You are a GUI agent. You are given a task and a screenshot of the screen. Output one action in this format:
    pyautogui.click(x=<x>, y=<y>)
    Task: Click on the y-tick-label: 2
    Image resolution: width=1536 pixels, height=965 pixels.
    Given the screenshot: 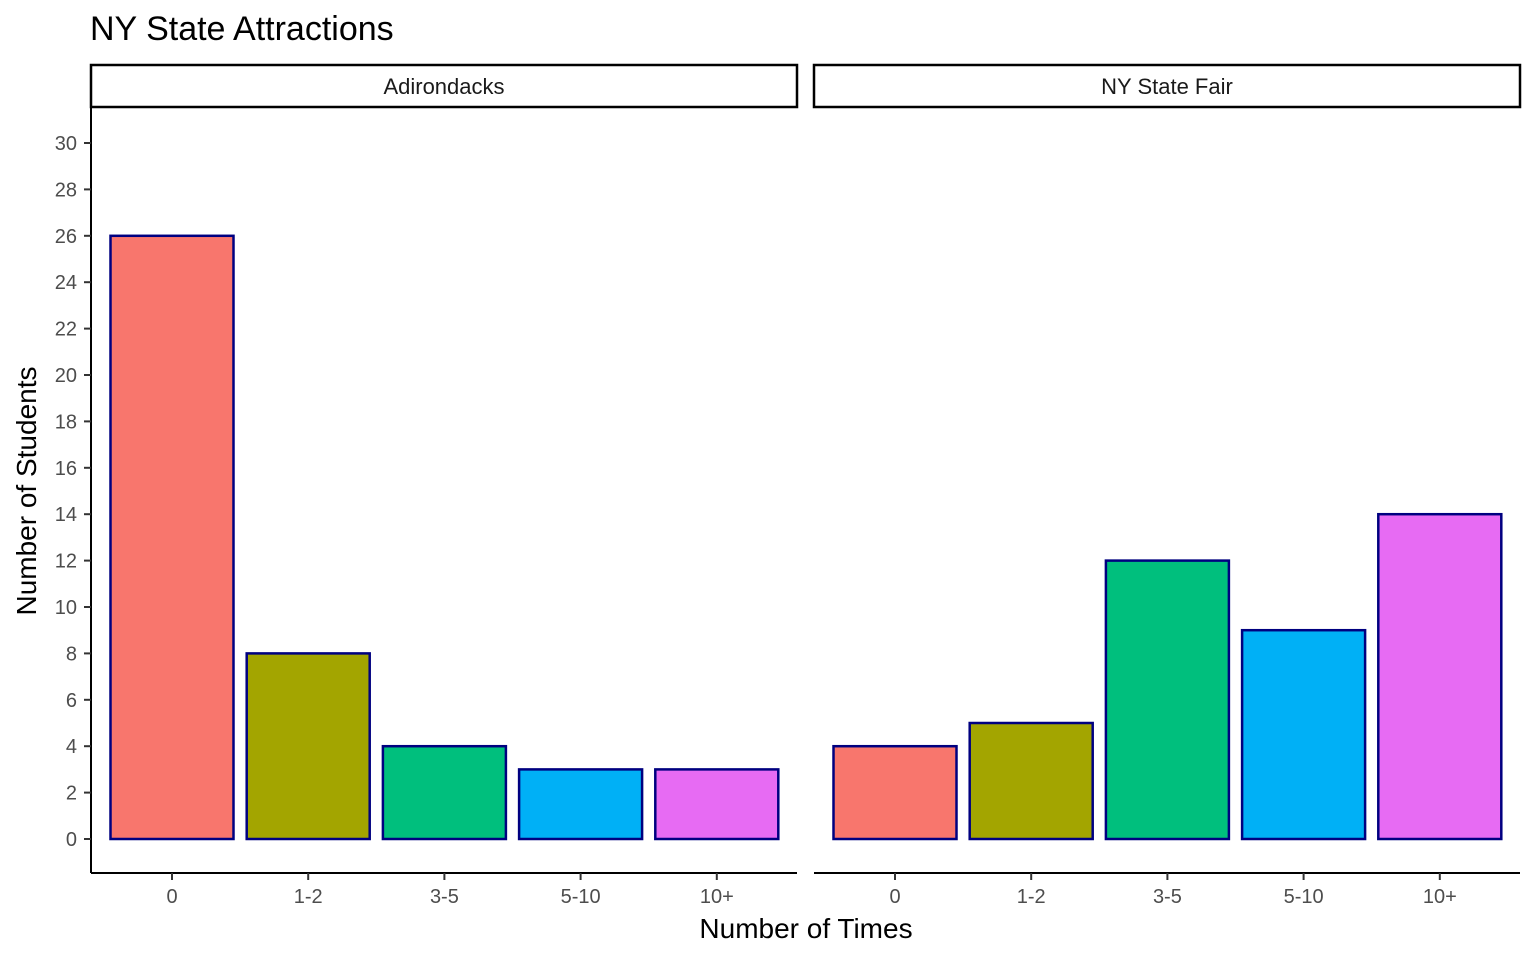 What is the action you would take?
    pyautogui.click(x=71, y=794)
    